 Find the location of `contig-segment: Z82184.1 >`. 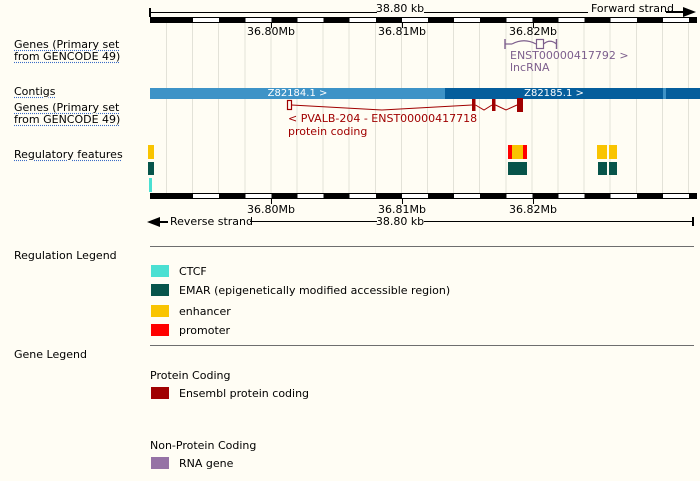

contig-segment: Z82184.1 > is located at coordinates (297, 93).